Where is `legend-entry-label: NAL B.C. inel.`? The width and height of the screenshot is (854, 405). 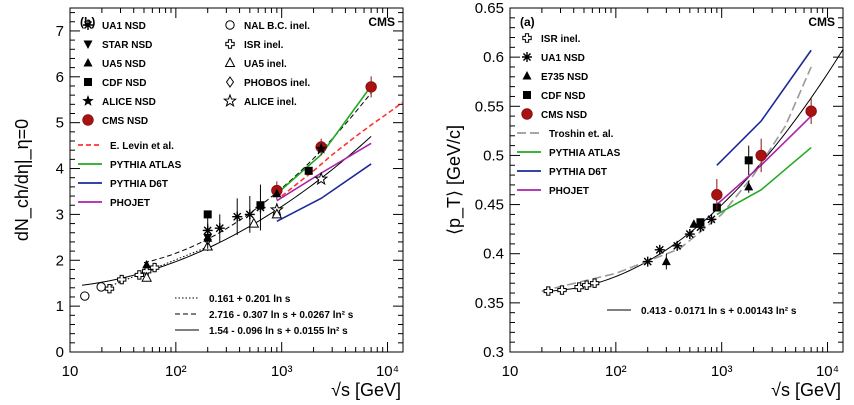 legend-entry-label: NAL B.C. inel. is located at coordinates (277, 26).